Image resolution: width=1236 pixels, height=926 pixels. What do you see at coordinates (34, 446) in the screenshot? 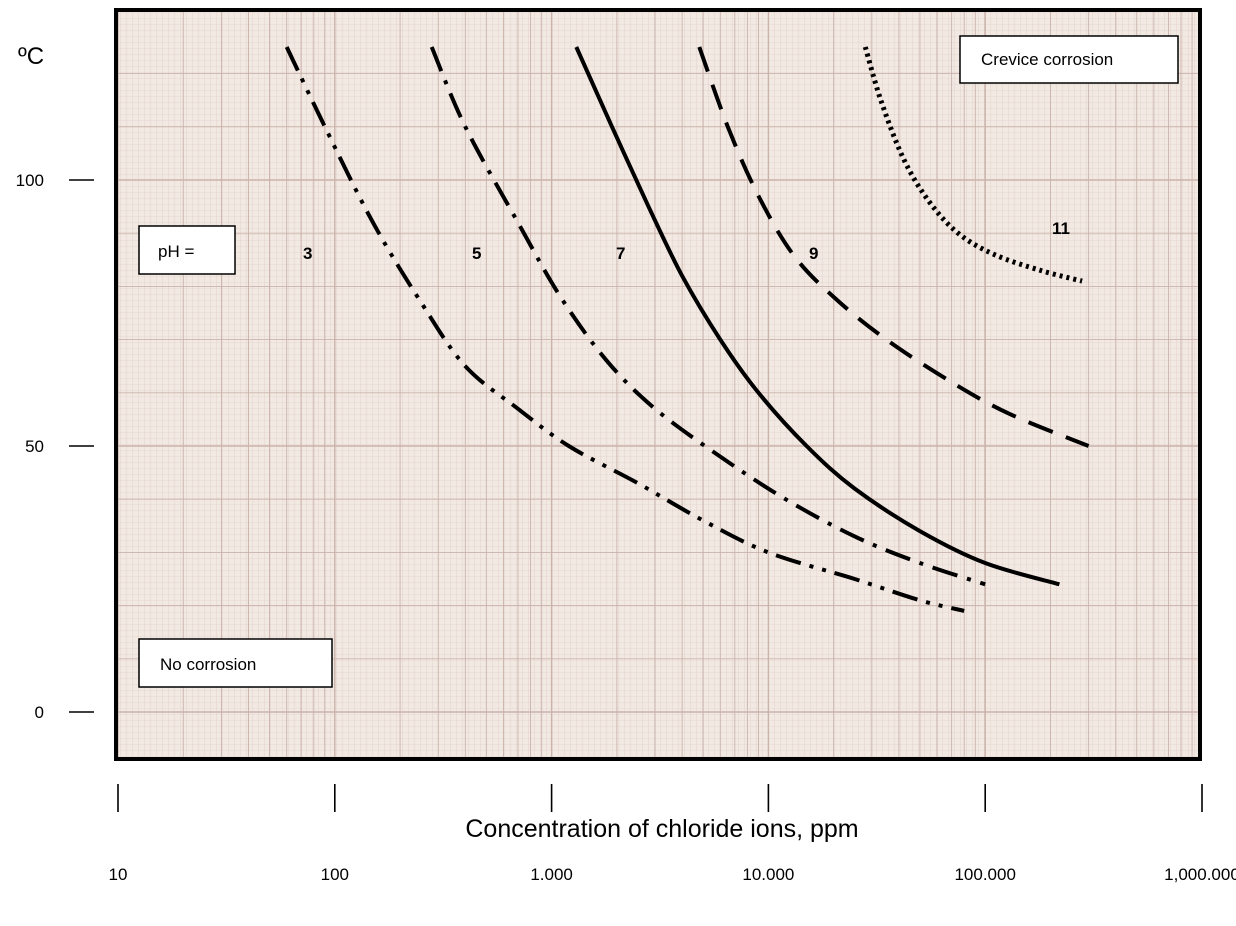
I see `y-tick-label: 50` at bounding box center [34, 446].